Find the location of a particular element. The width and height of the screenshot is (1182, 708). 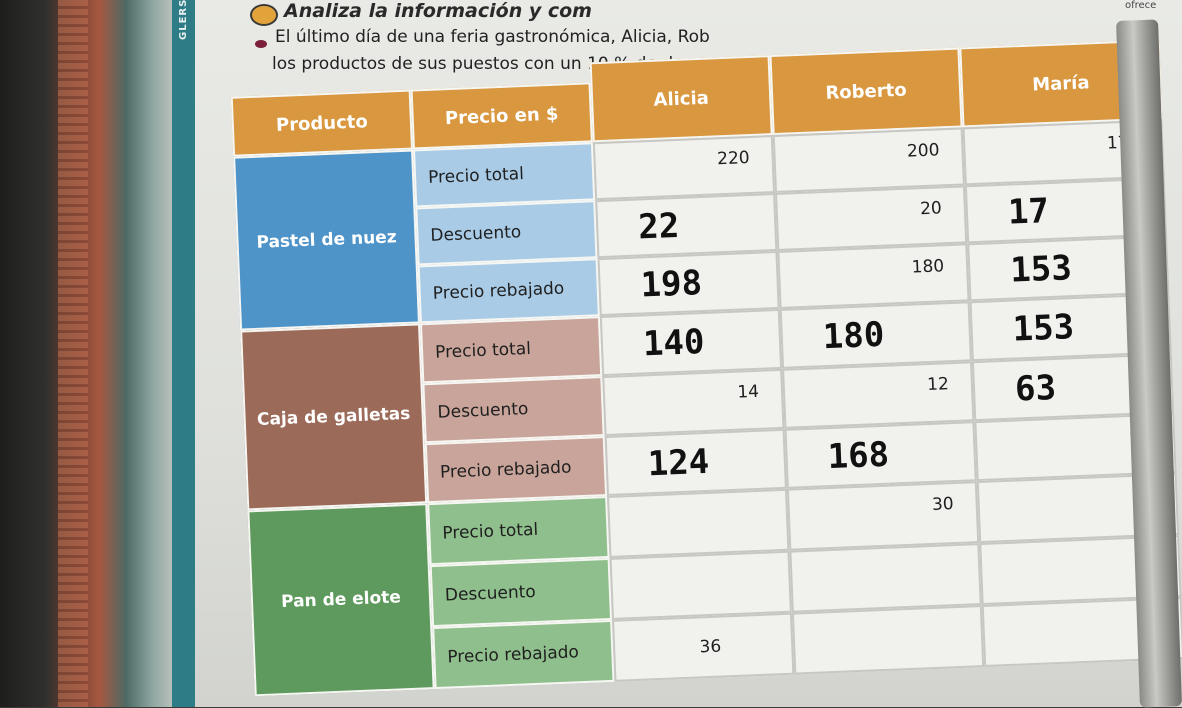

question-icon is located at coordinates (264, 15).